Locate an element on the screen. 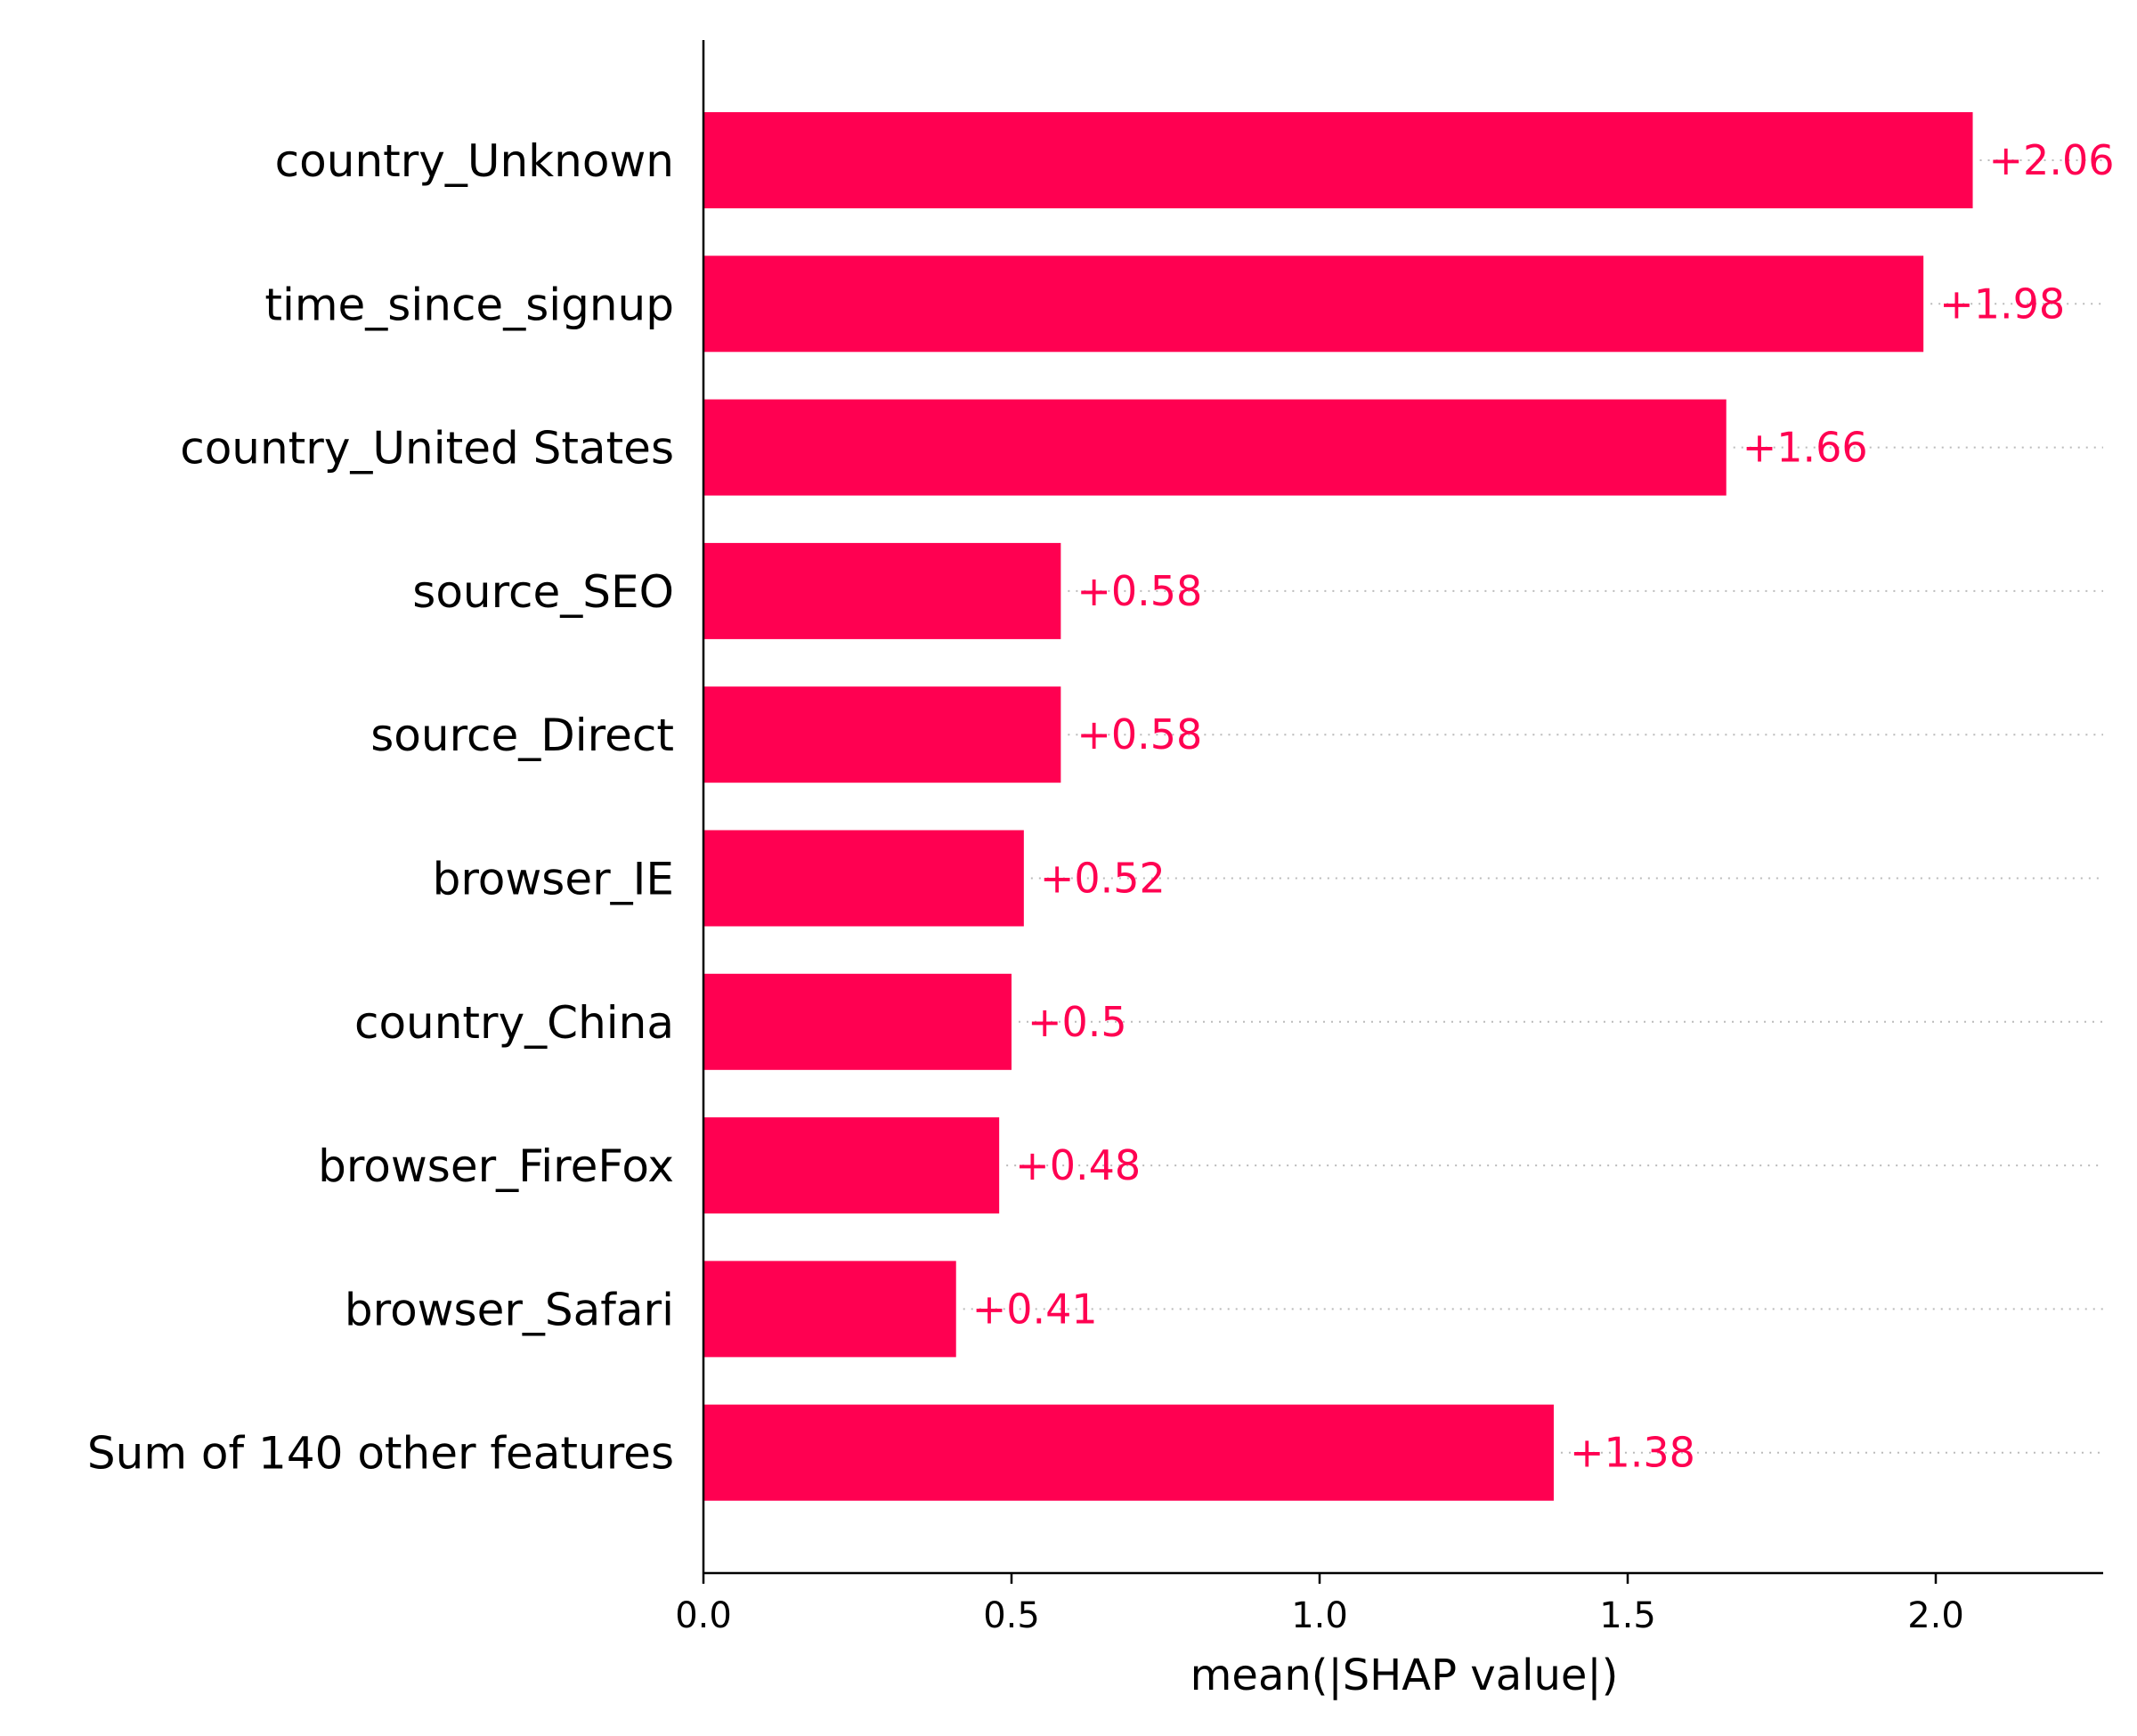 The image size is (2137, 1736). bar-value-label: +0.48 is located at coordinates (1078, 1165).